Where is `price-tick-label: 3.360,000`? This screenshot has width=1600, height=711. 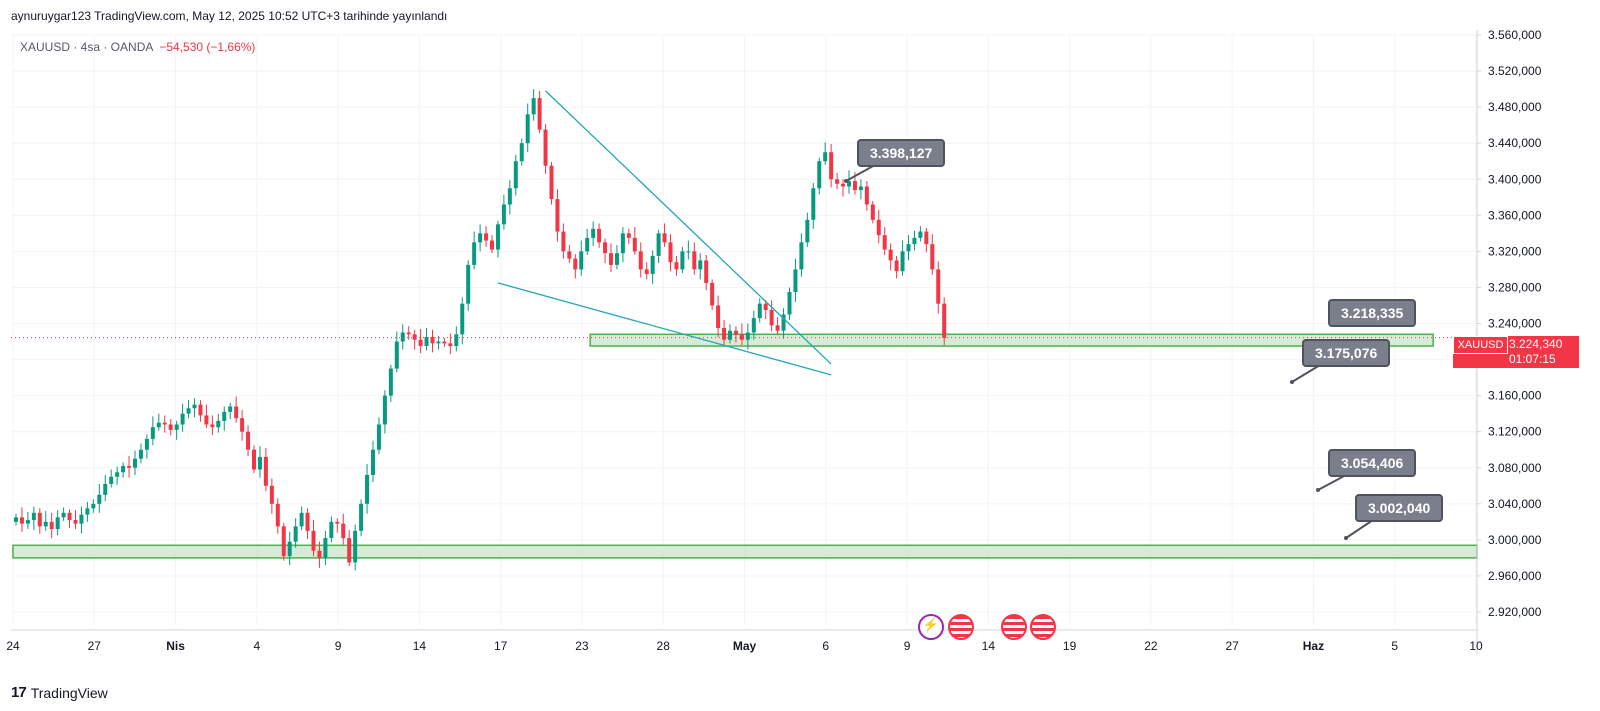
price-tick-label: 3.360,000 is located at coordinates (1515, 215).